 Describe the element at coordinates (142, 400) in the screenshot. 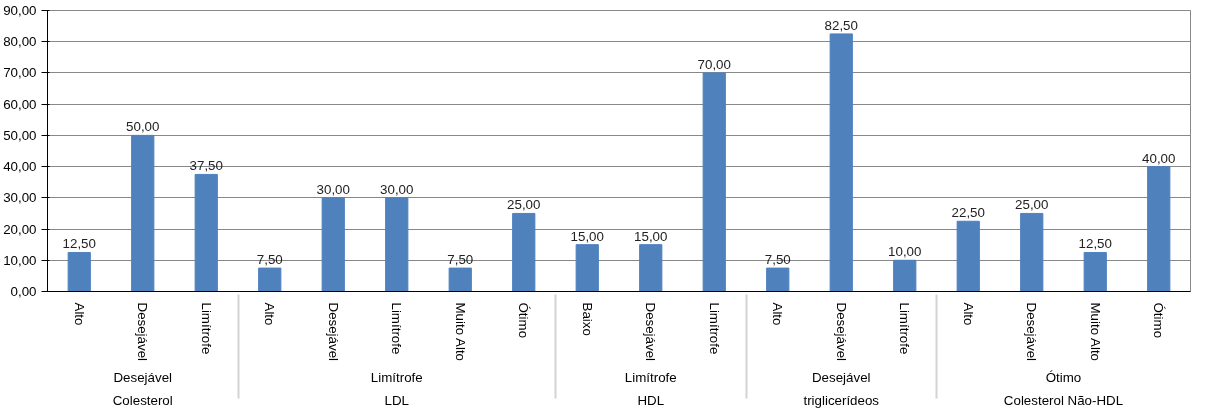

I see `category-label: Colesterol` at that location.